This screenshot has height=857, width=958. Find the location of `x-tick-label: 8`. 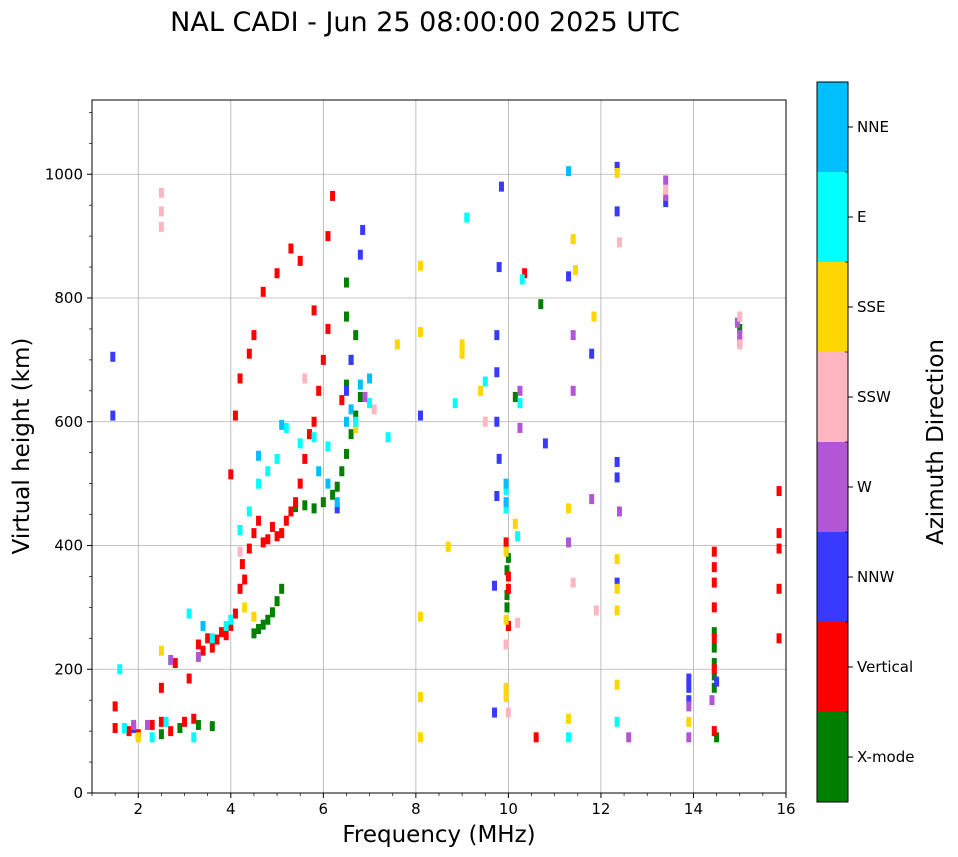

x-tick-label: 8 is located at coordinates (416, 809).